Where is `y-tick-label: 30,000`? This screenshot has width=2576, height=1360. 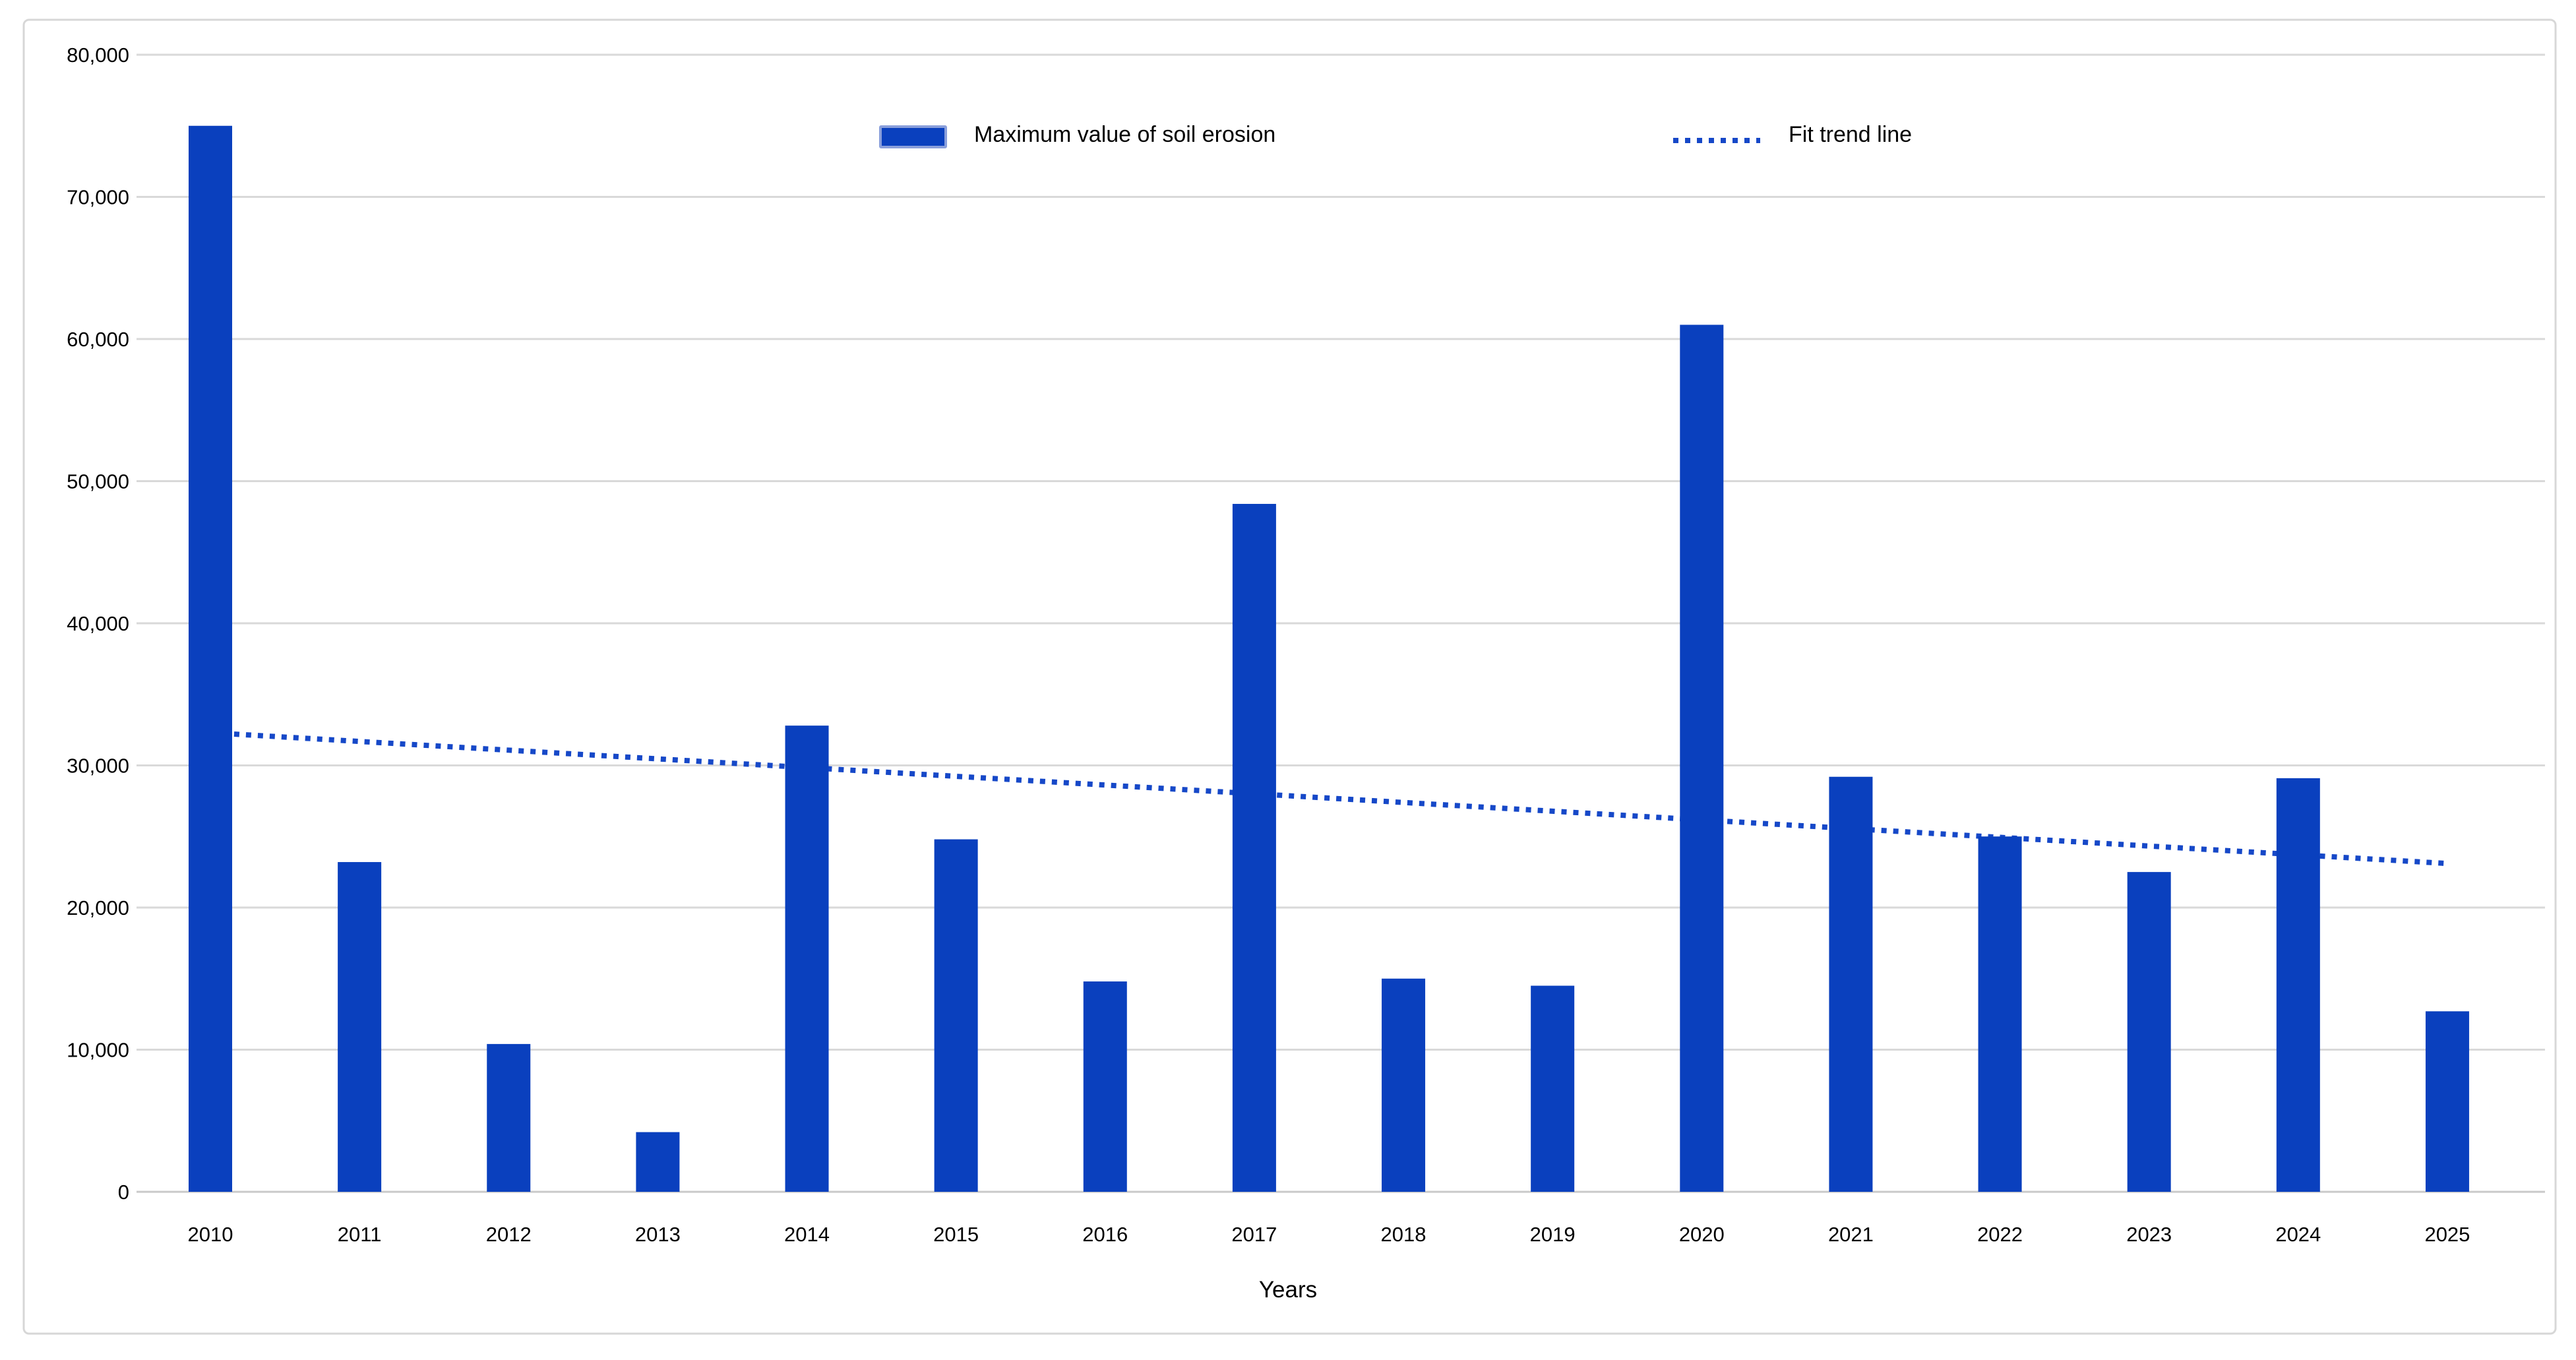
y-tick-label: 30,000 is located at coordinates (98, 766).